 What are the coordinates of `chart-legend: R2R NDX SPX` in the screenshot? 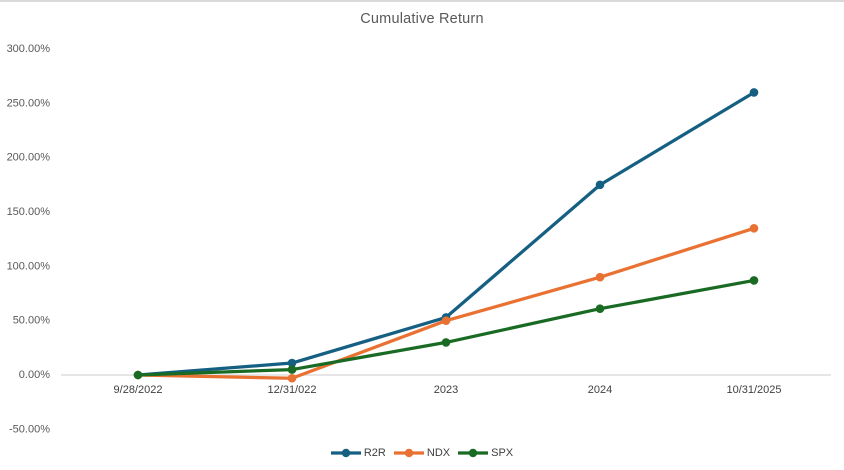 It's located at (422, 453).